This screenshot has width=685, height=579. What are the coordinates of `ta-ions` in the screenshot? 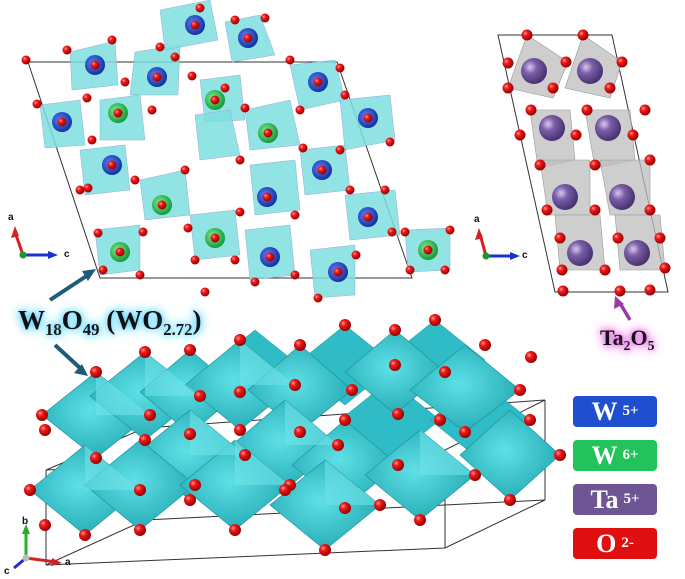 It's located at (585, 162).